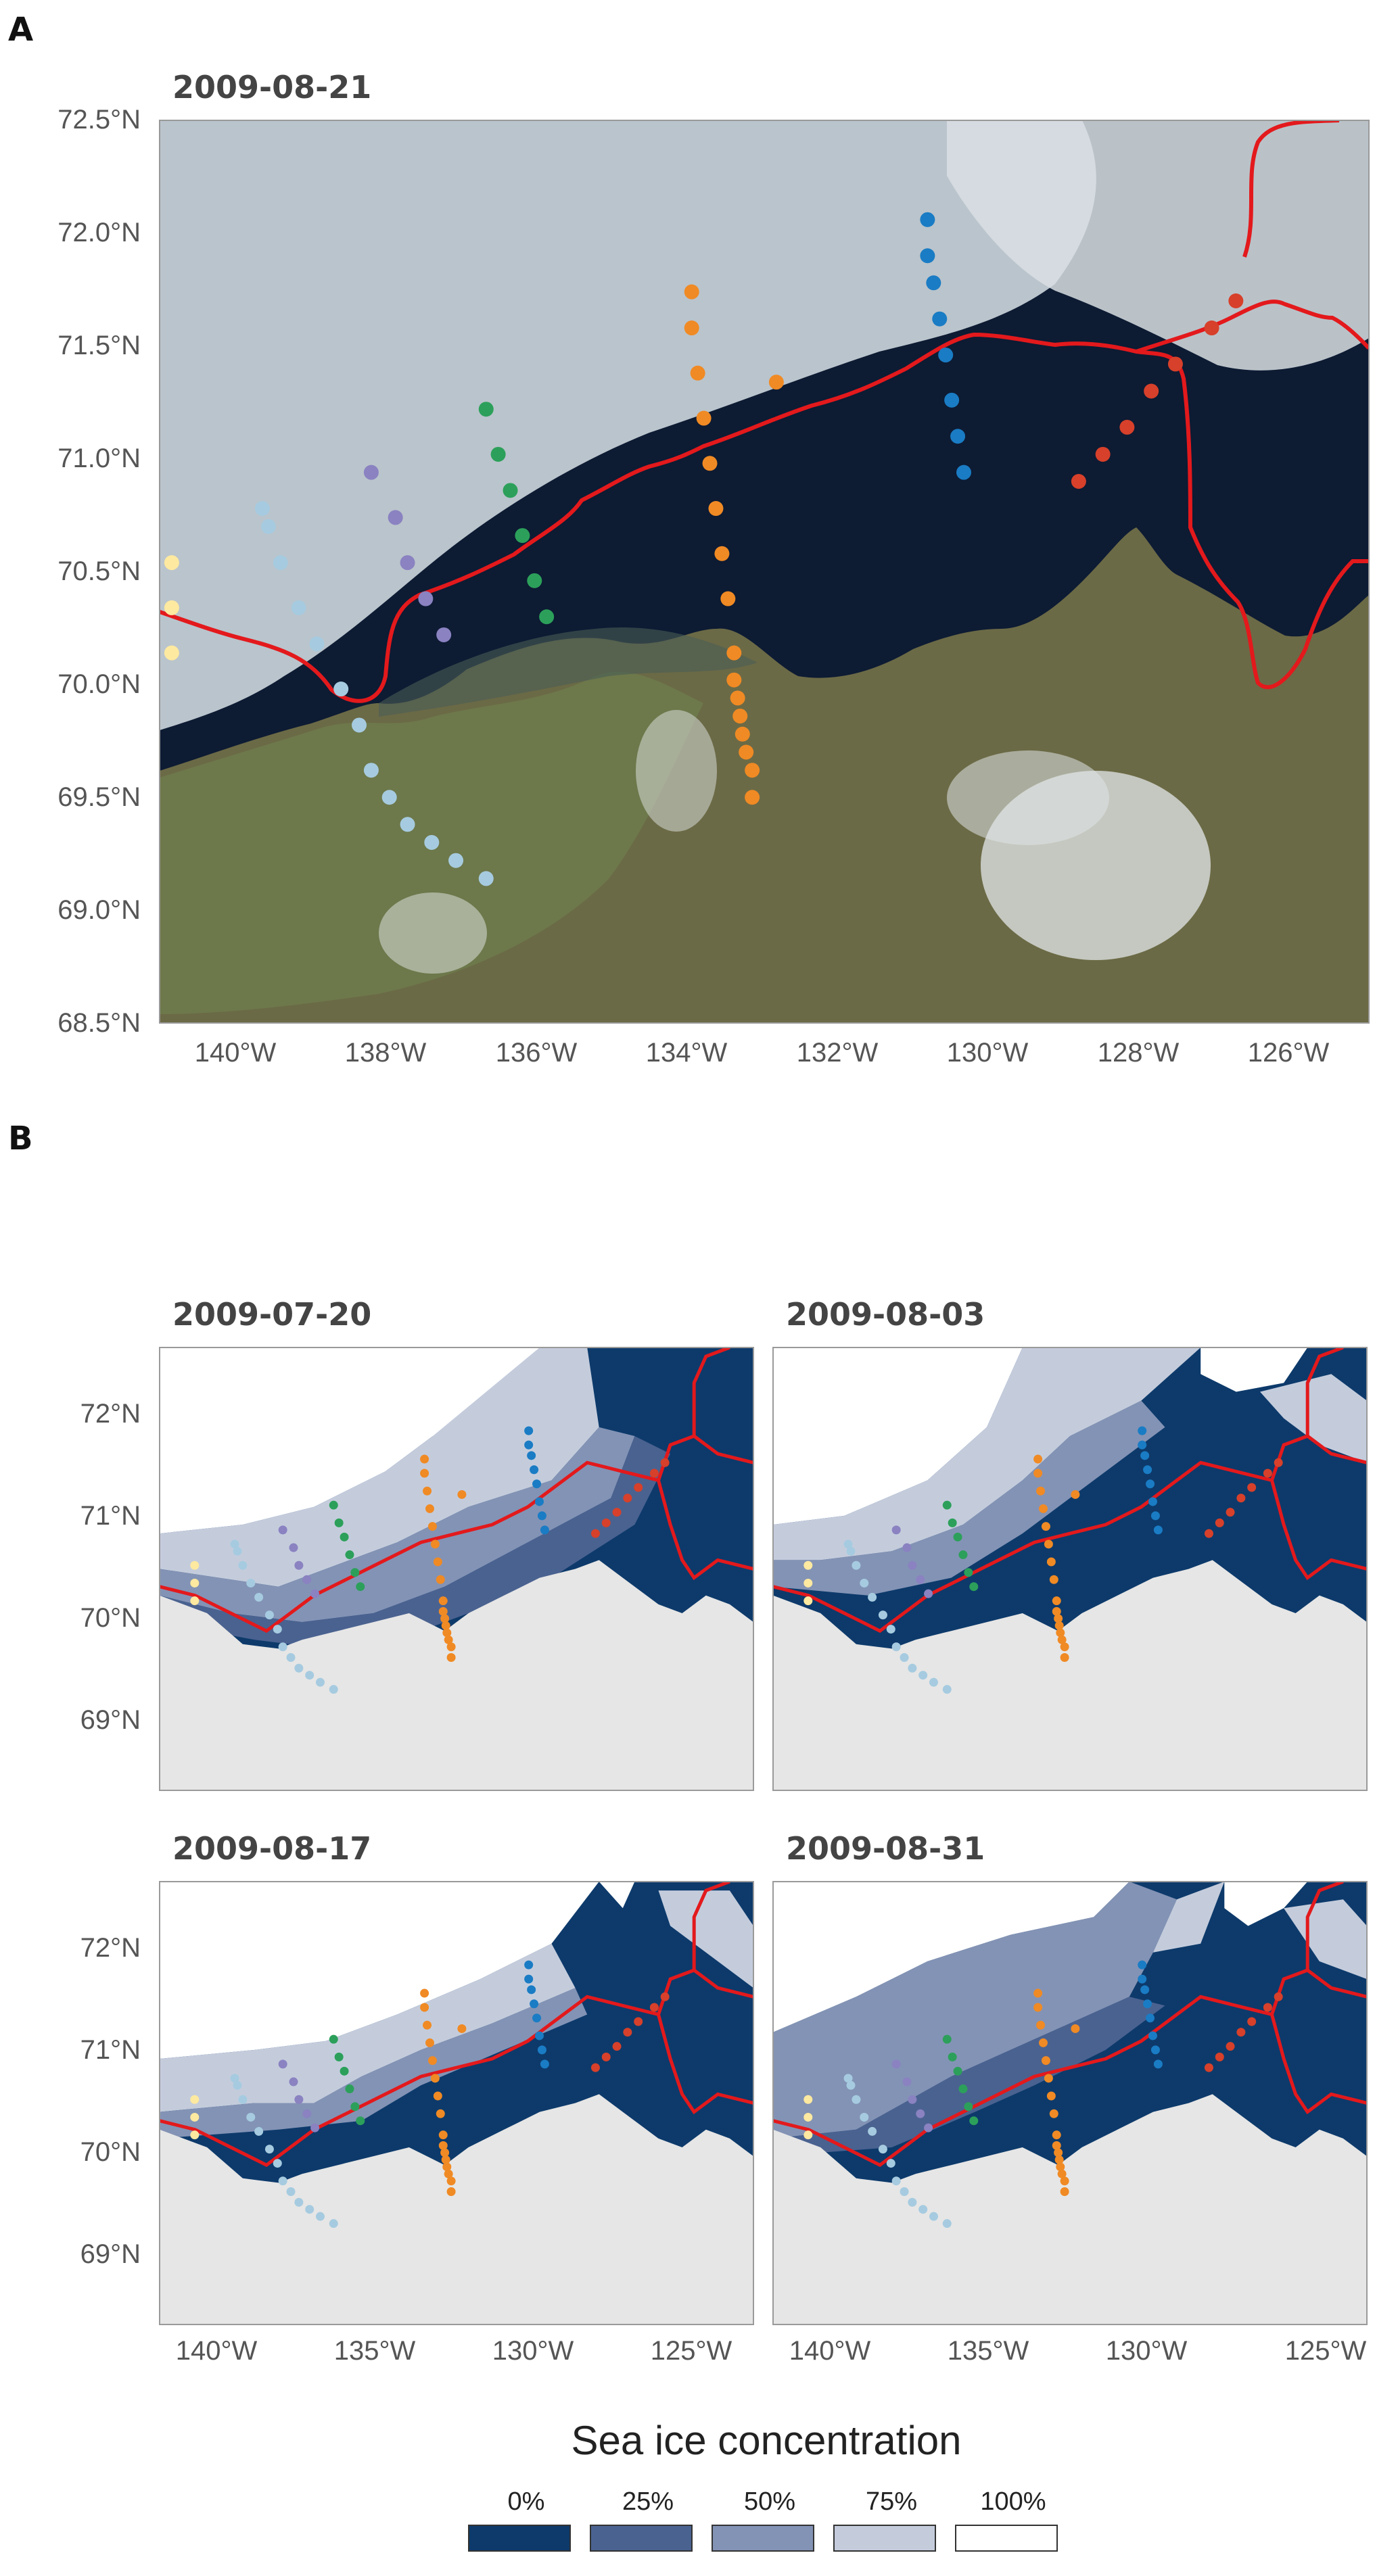 This screenshot has width=1398, height=2576. I want to click on x-tick-label: 140°W, so click(830, 2351).